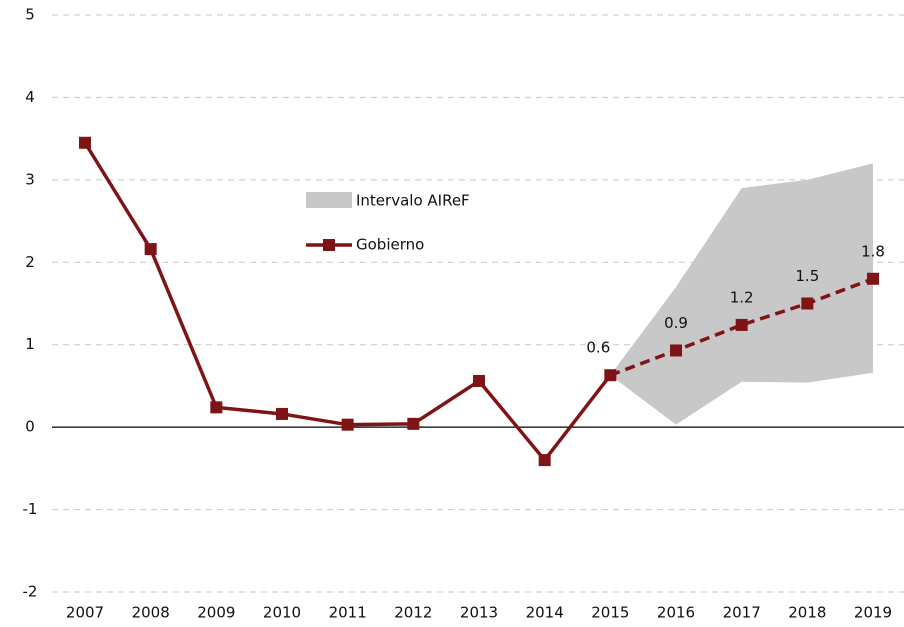 The width and height of the screenshot is (904, 627). I want to click on value-label: 0.6, so click(598, 348).